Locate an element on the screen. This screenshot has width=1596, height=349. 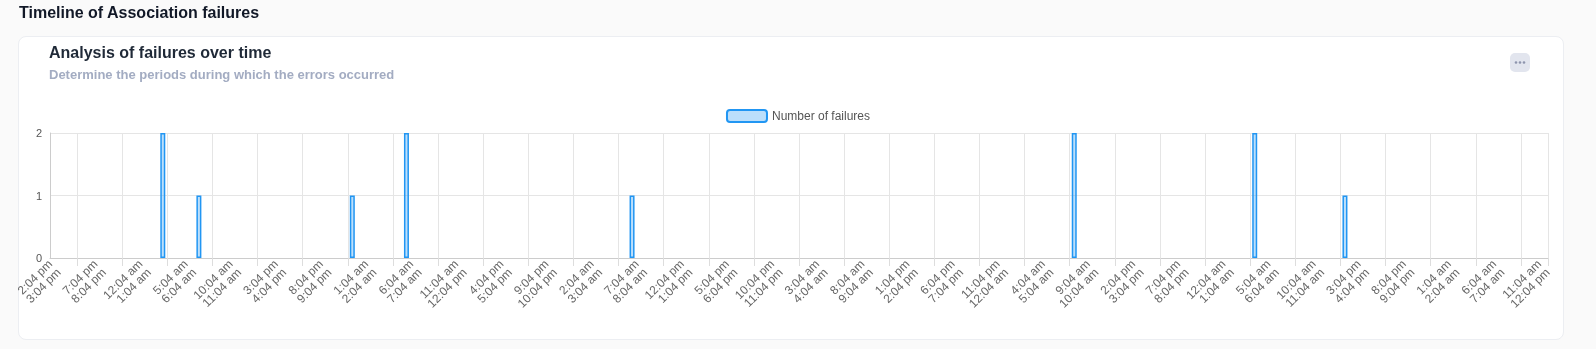
legend-label: Number of failures is located at coordinates (821, 116).